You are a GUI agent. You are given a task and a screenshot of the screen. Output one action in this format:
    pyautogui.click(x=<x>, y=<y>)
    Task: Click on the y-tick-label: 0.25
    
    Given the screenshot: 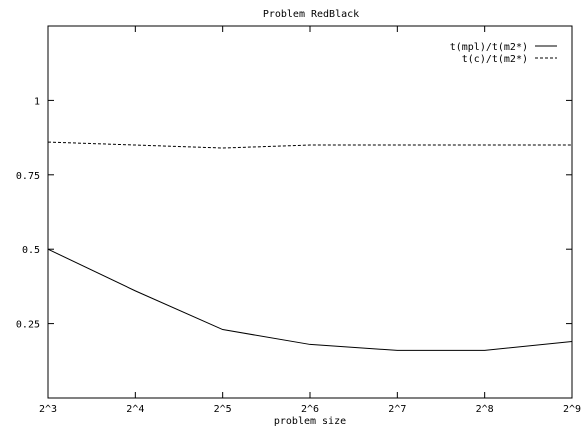 What is the action you would take?
    pyautogui.click(x=28, y=325)
    